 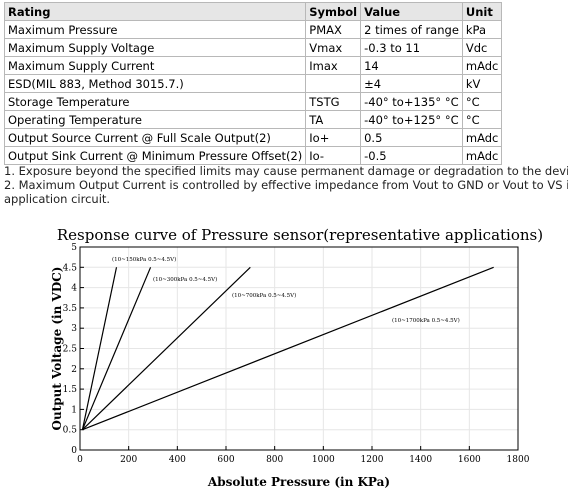 I want to click on table-cell: Maximum Supply Current, so click(x=155, y=65).